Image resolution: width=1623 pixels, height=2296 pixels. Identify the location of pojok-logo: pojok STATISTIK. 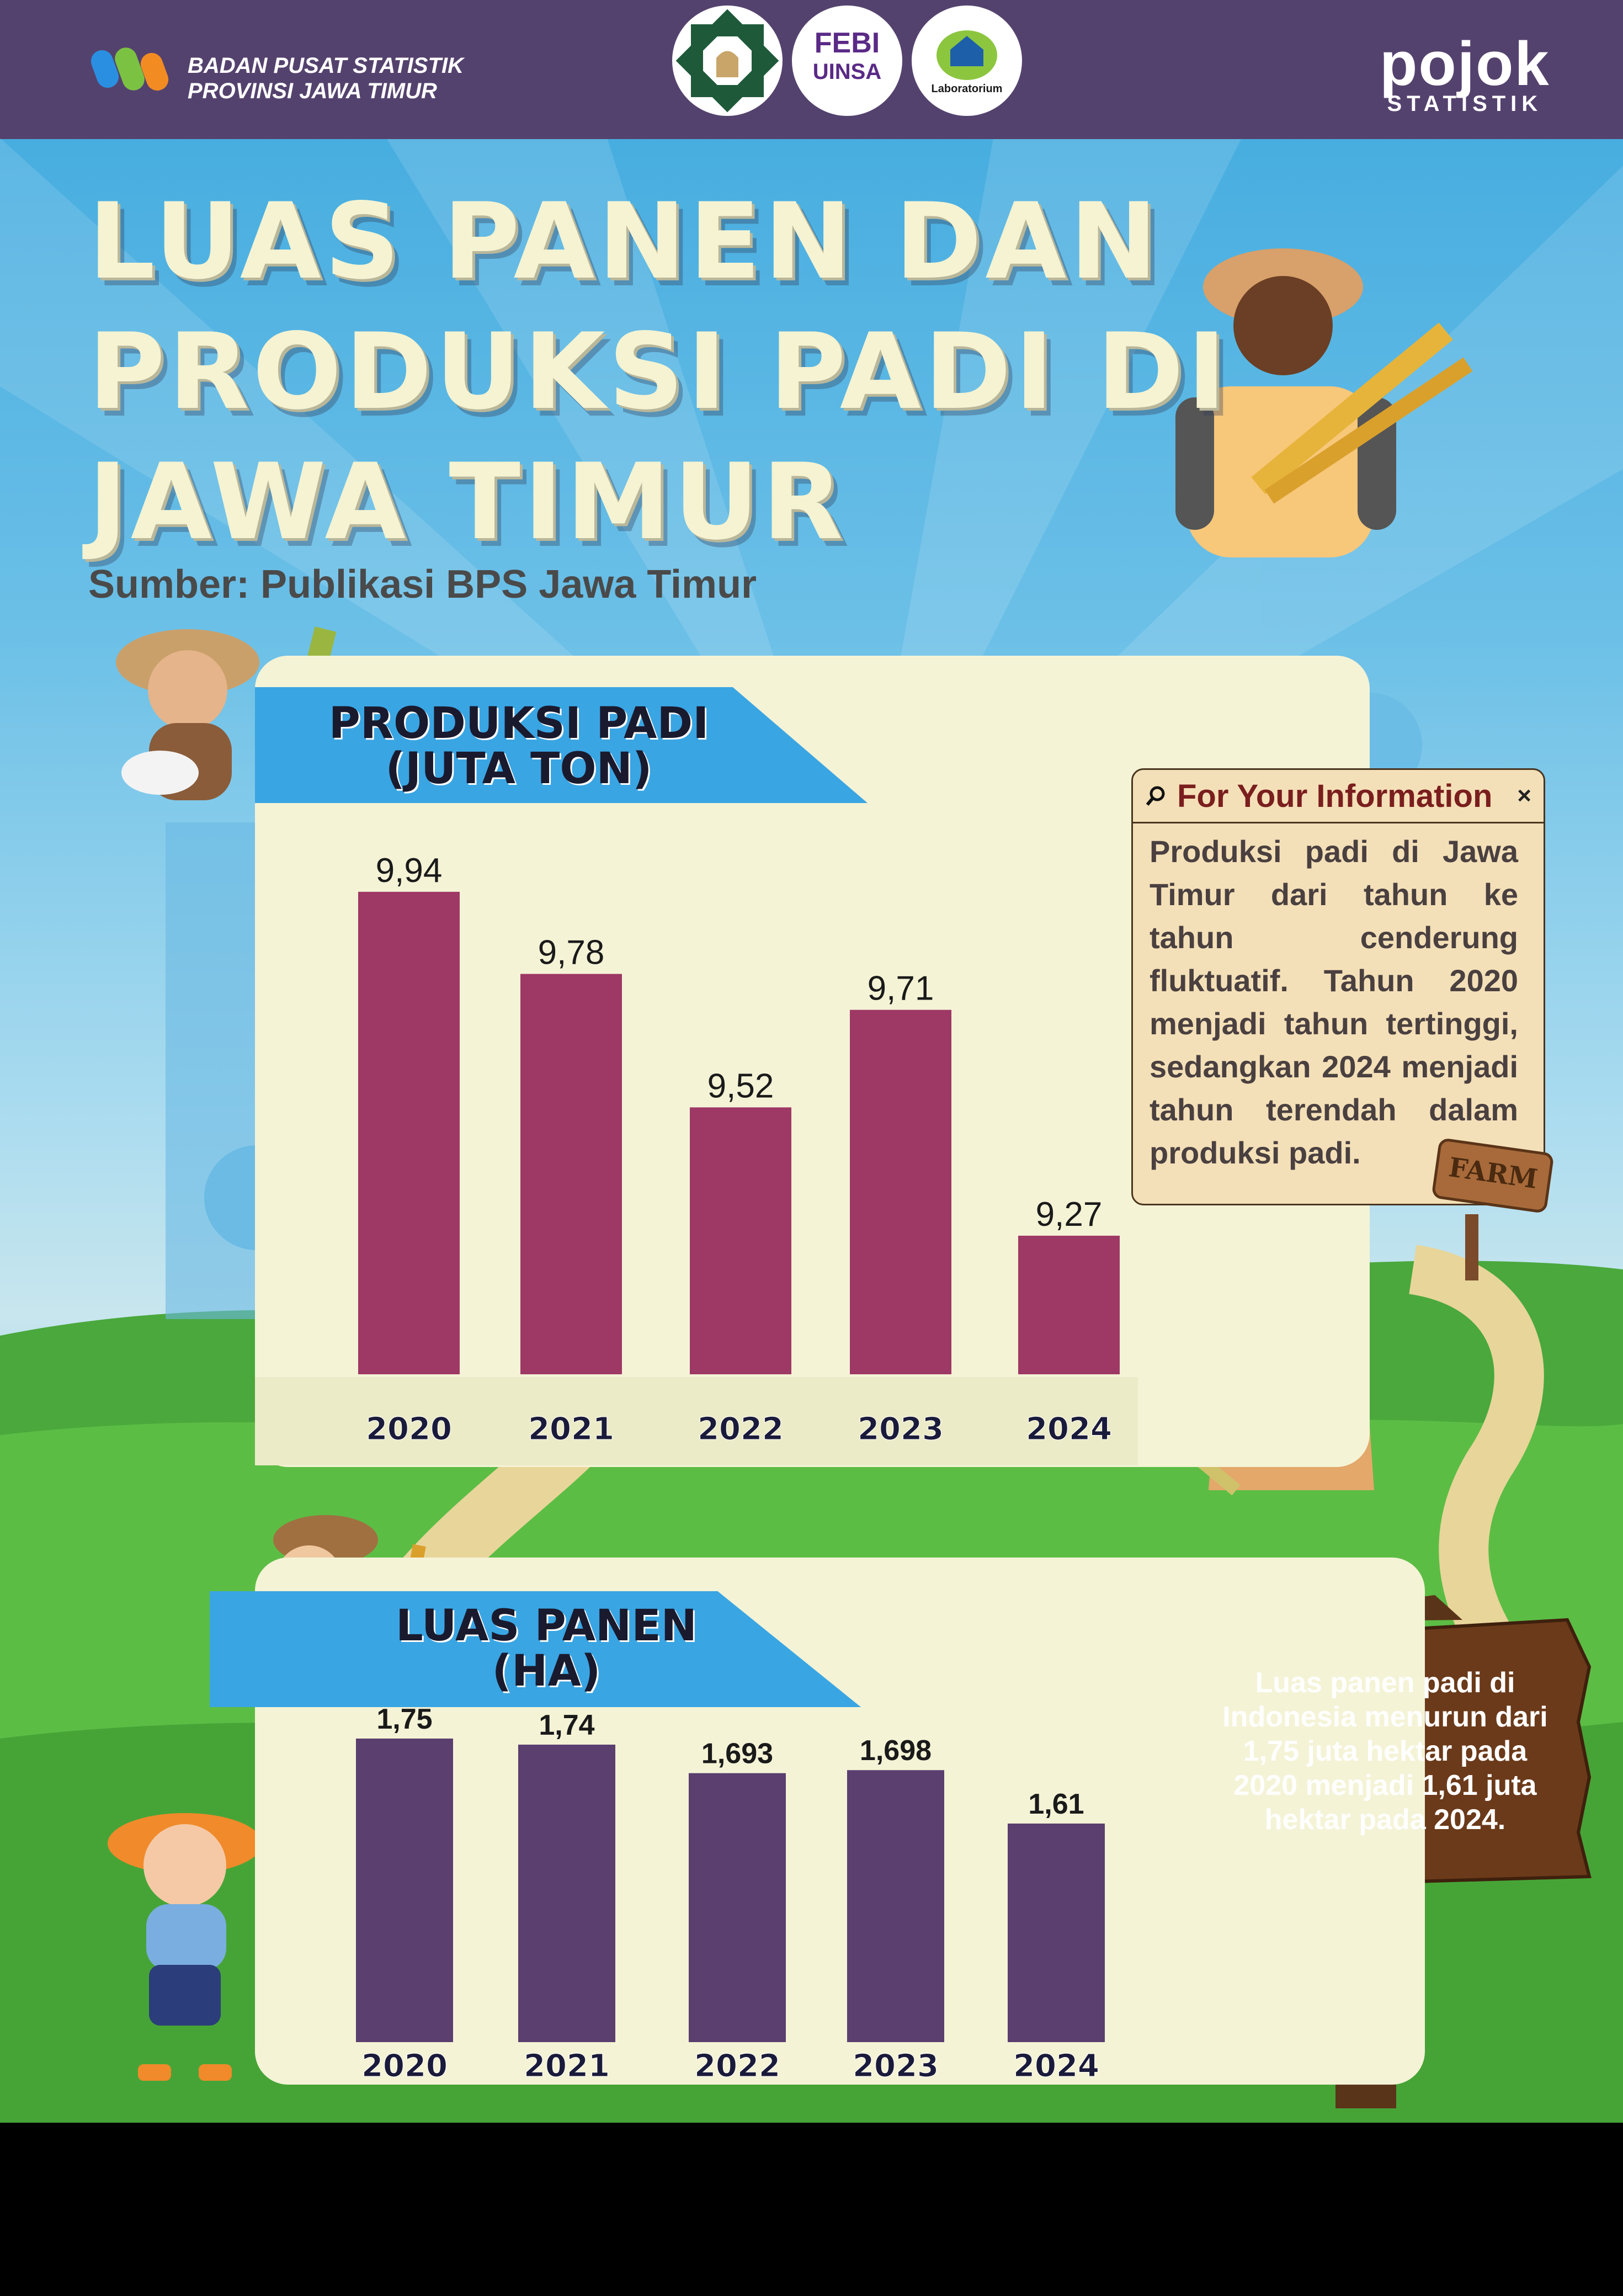
(1465, 73).